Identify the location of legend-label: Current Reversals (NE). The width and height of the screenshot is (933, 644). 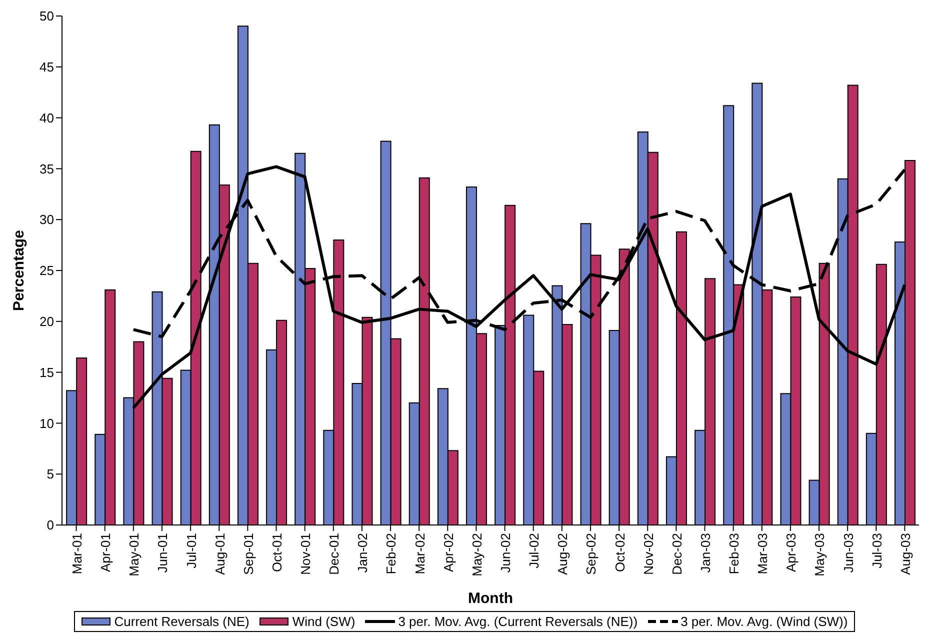
(182, 621).